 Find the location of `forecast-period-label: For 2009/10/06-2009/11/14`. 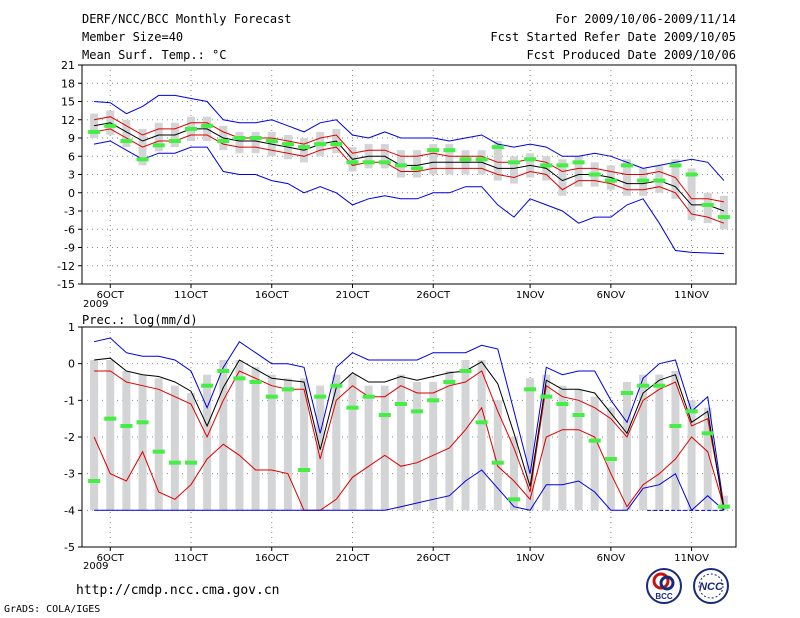

forecast-period-label: For 2009/10/06-2009/11/14 is located at coordinates (645, 19).